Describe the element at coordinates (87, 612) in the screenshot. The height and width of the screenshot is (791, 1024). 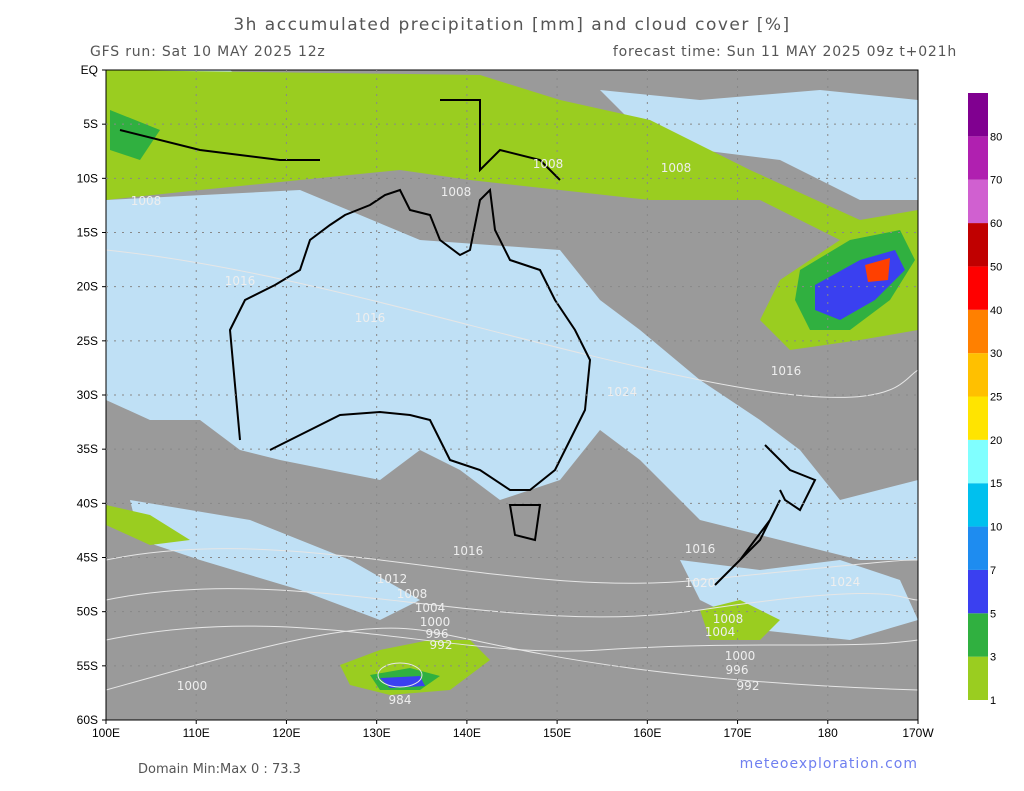
I see `lat-label: 50S` at that location.